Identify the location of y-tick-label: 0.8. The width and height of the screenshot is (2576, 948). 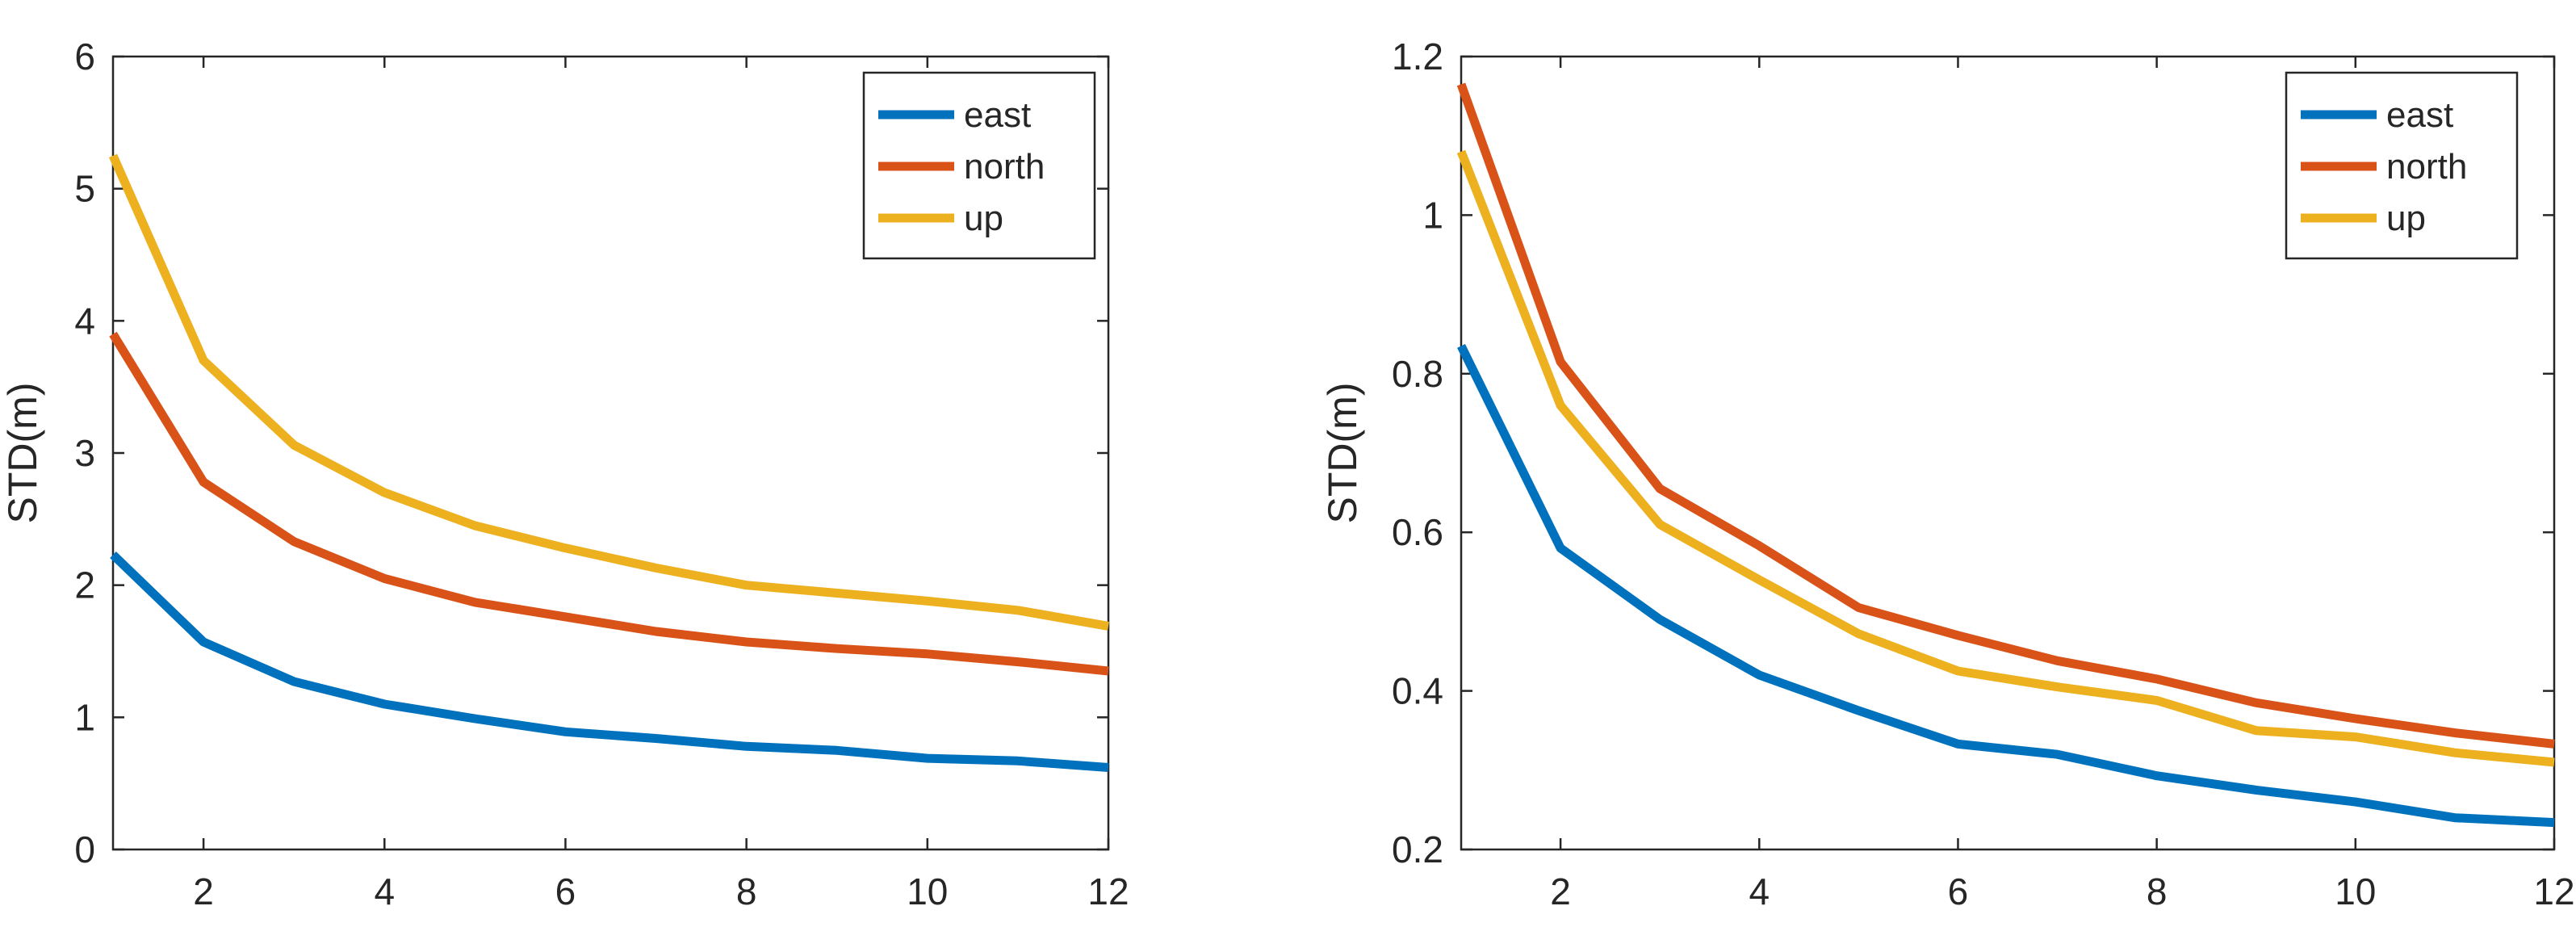
(1417, 374).